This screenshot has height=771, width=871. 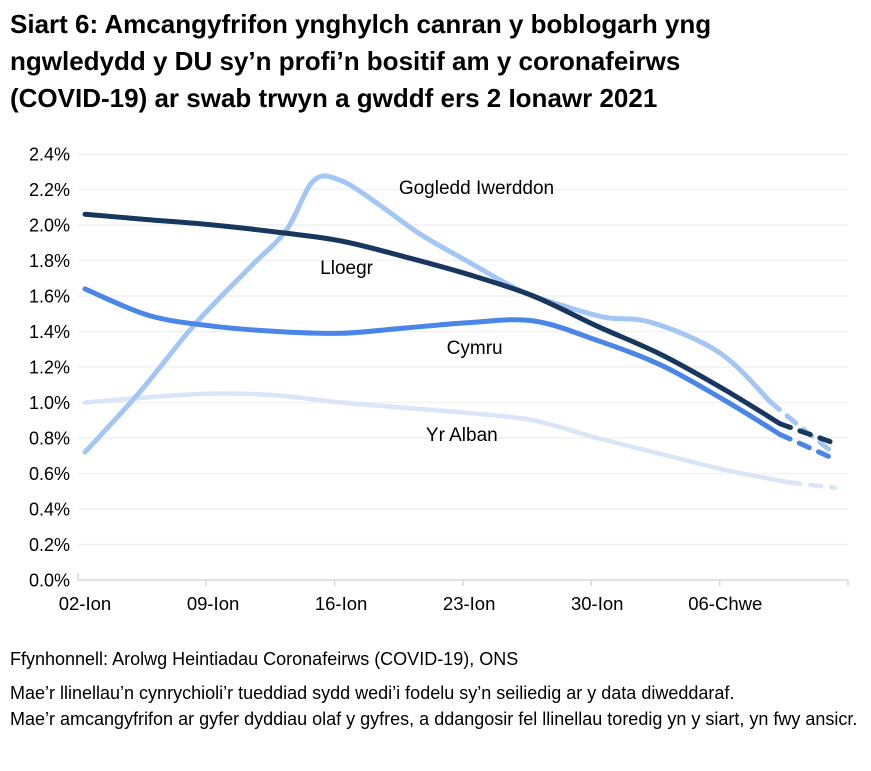 What do you see at coordinates (597, 603) in the screenshot?
I see `x-axis-tick-label: 30-Ion` at bounding box center [597, 603].